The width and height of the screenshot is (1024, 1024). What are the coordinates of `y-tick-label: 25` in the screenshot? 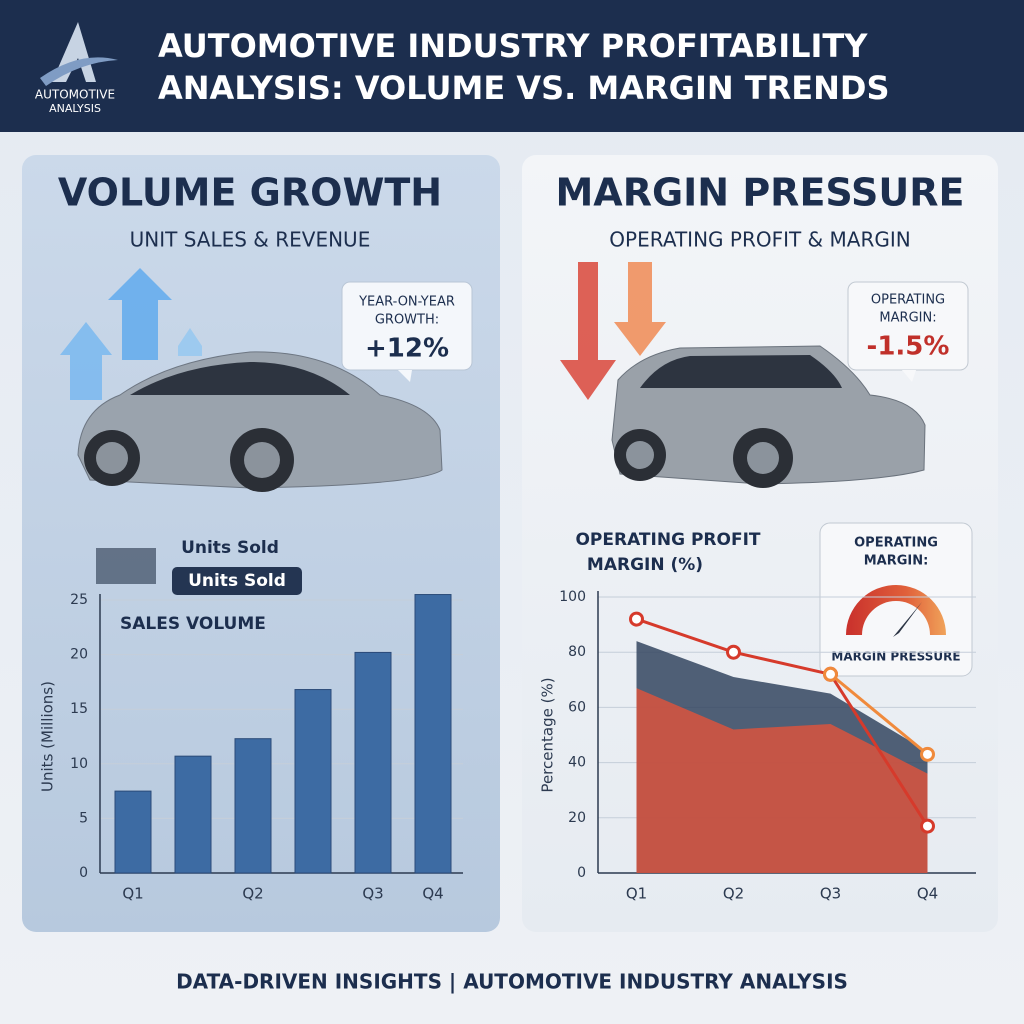 It's located at (79, 600).